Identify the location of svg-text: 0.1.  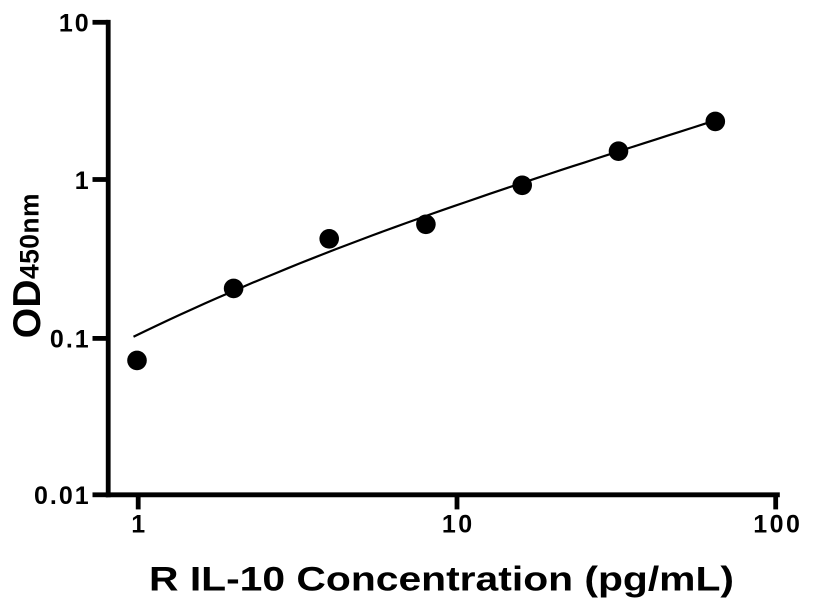
(70, 340).